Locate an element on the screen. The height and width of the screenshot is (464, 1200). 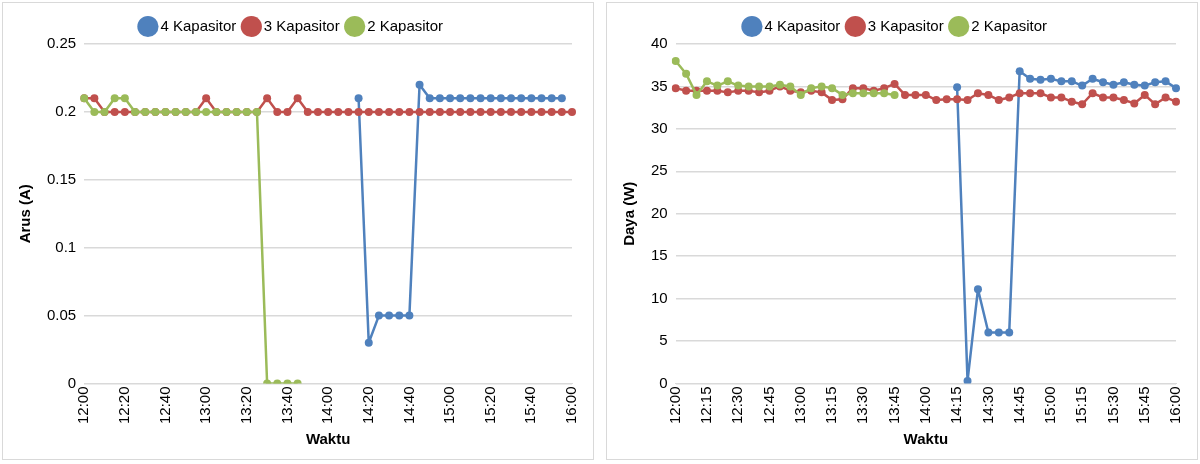
y-tick-label: 20 is located at coordinates (659, 212).